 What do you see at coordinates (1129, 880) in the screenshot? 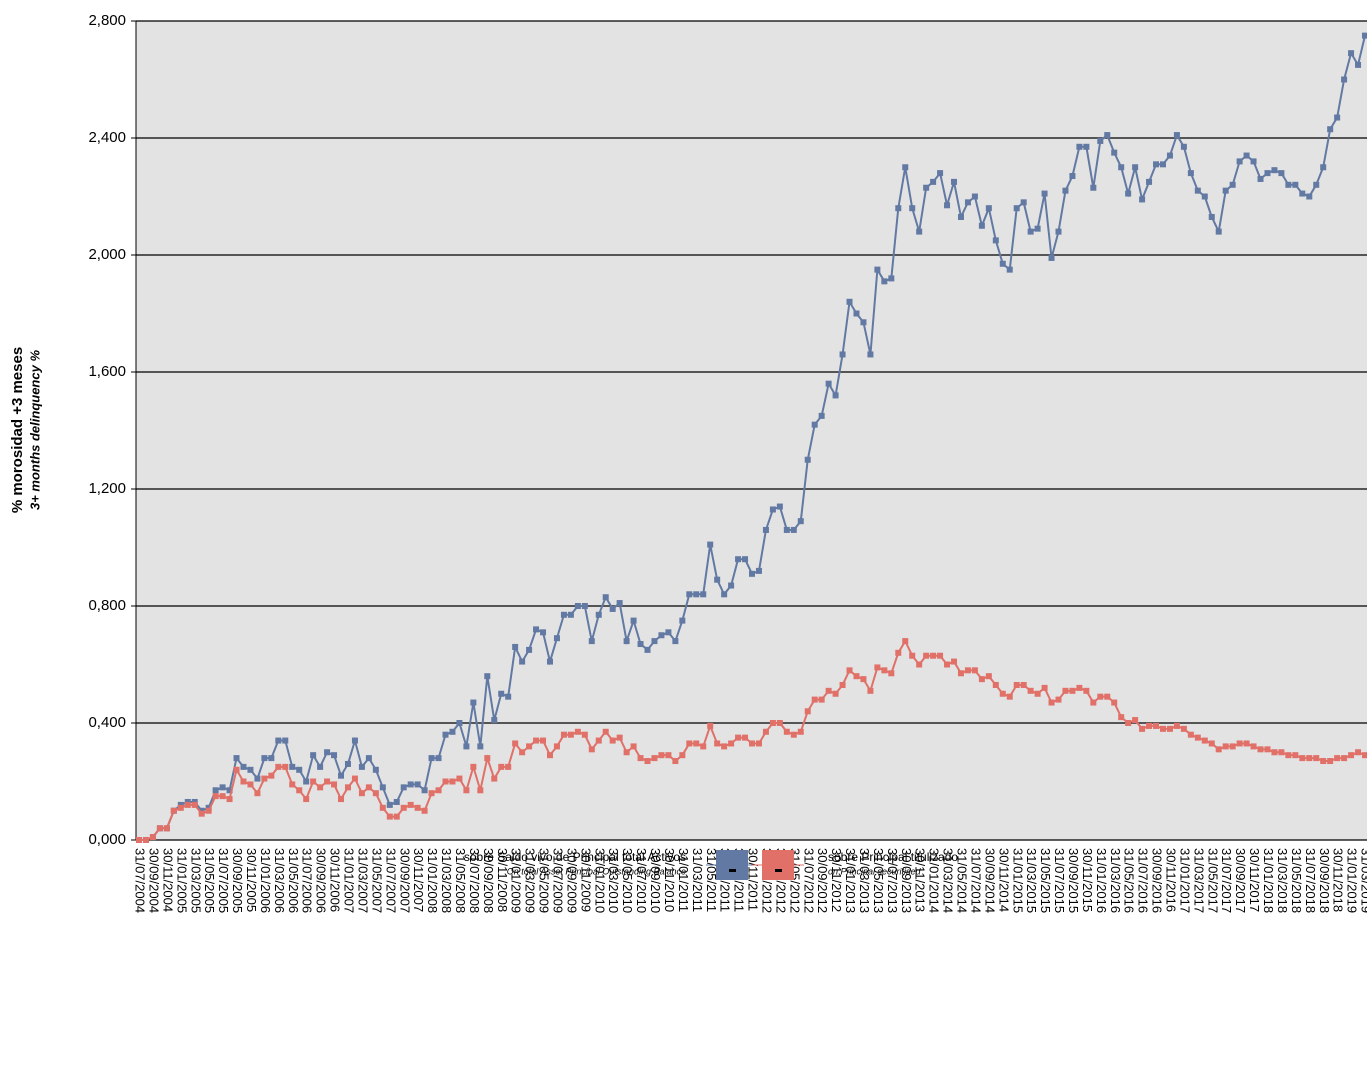
I see `x-tick-label: 31/05/2016` at bounding box center [1129, 880].